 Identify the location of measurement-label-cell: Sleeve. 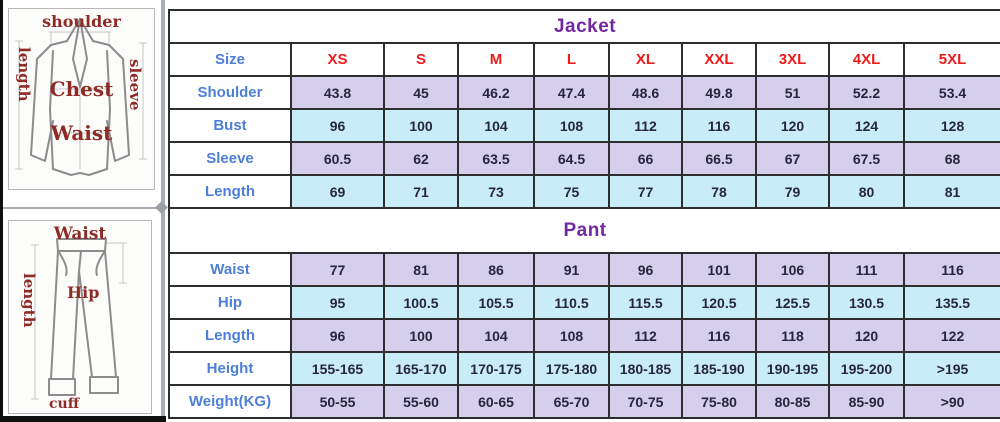
(230, 158).